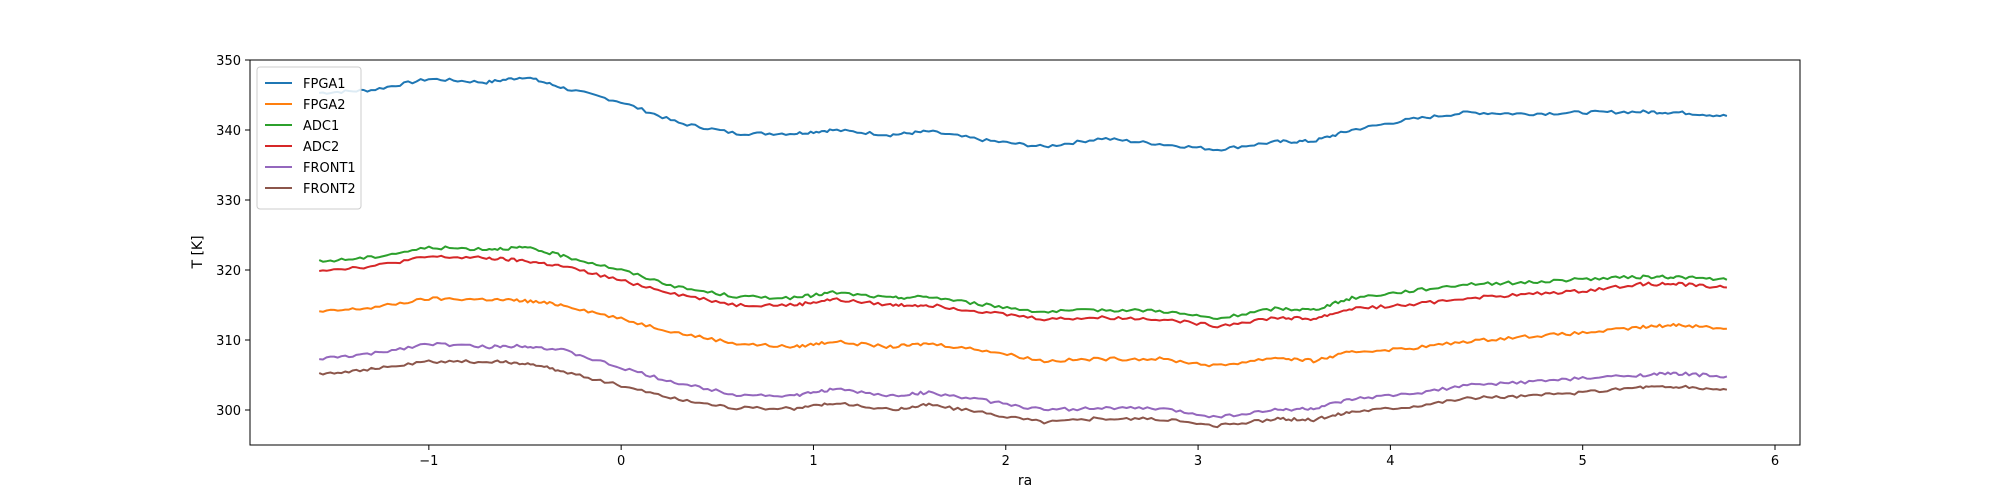 This screenshot has width=2000, height=500. What do you see at coordinates (228, 411) in the screenshot?
I see `y-tick-label: 300` at bounding box center [228, 411].